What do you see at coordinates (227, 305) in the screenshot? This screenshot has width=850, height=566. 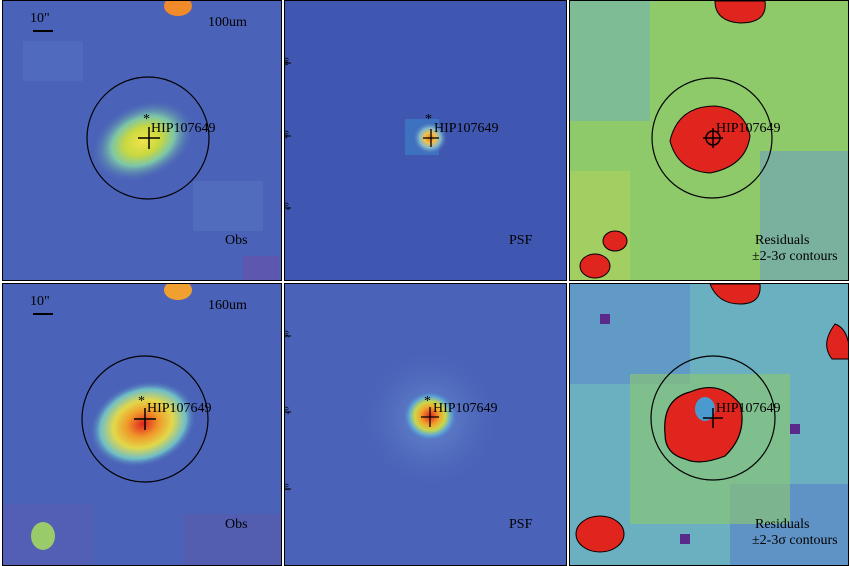 I see `band-label: 160um` at bounding box center [227, 305].